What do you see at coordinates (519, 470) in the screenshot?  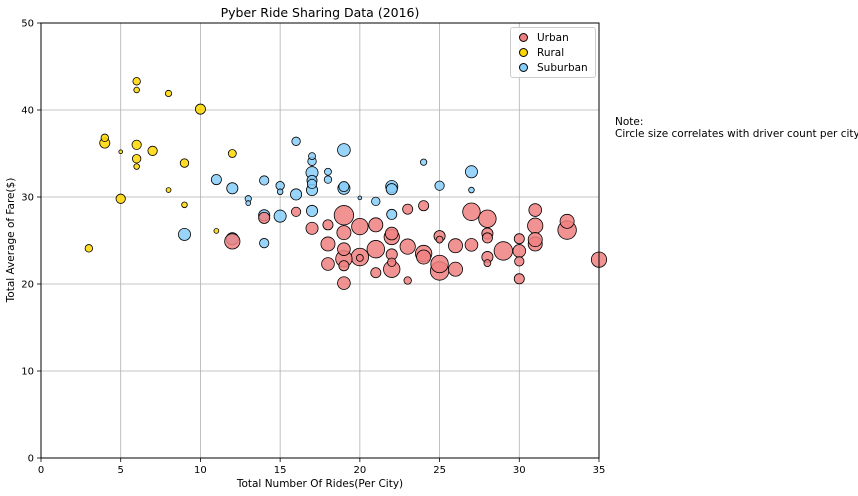 I see `x-tick-label: 30` at bounding box center [519, 470].